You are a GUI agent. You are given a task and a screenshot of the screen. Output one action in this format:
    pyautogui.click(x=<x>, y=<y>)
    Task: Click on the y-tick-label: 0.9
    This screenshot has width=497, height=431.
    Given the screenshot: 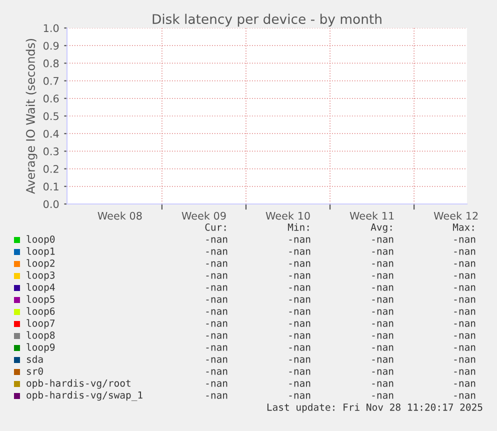 What is the action you would take?
    pyautogui.click(x=51, y=46)
    